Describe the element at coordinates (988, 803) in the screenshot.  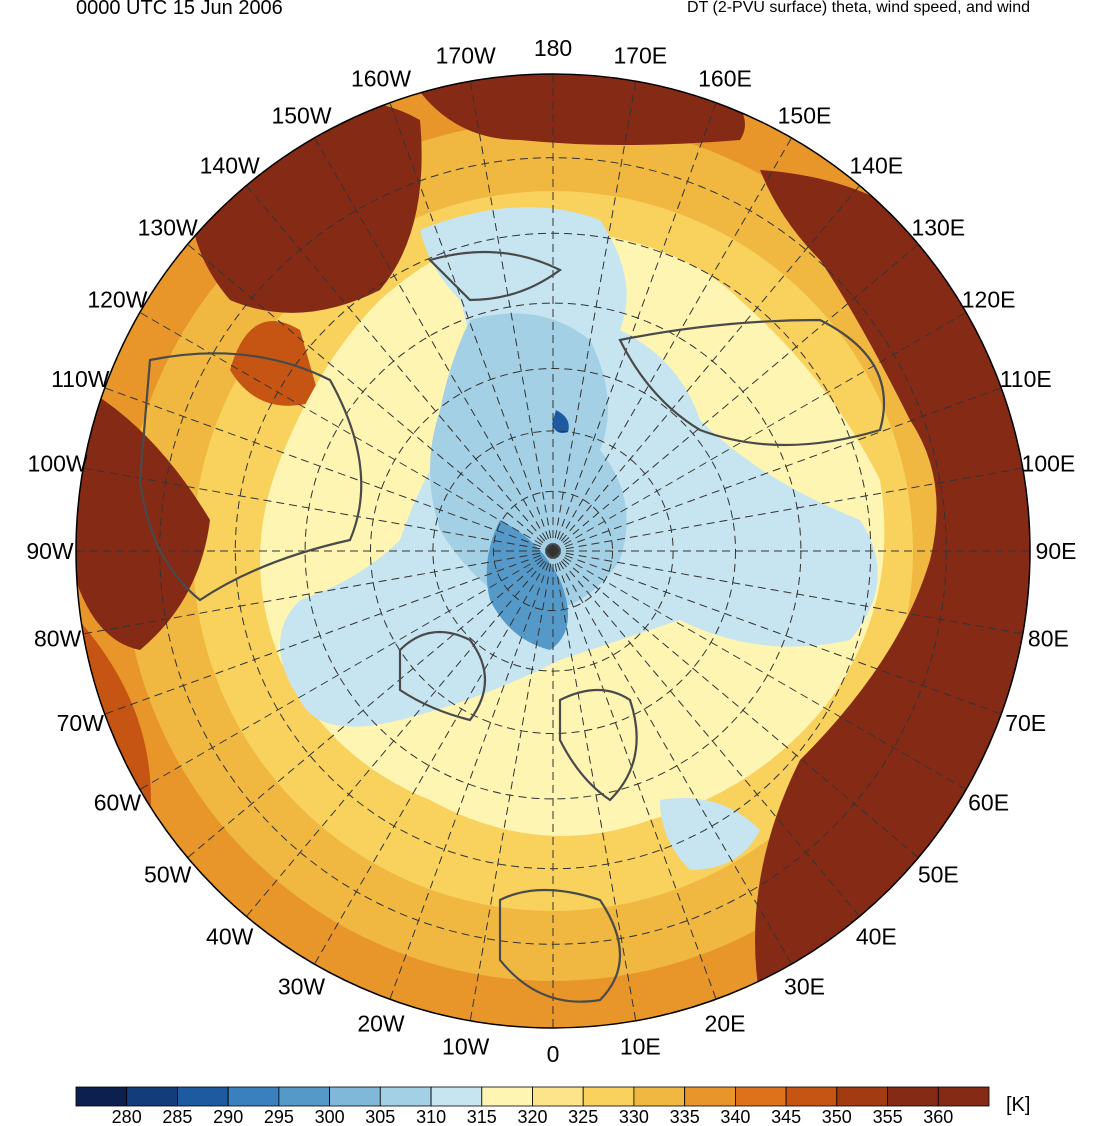
I see `longitude-label: 60E` at that location.